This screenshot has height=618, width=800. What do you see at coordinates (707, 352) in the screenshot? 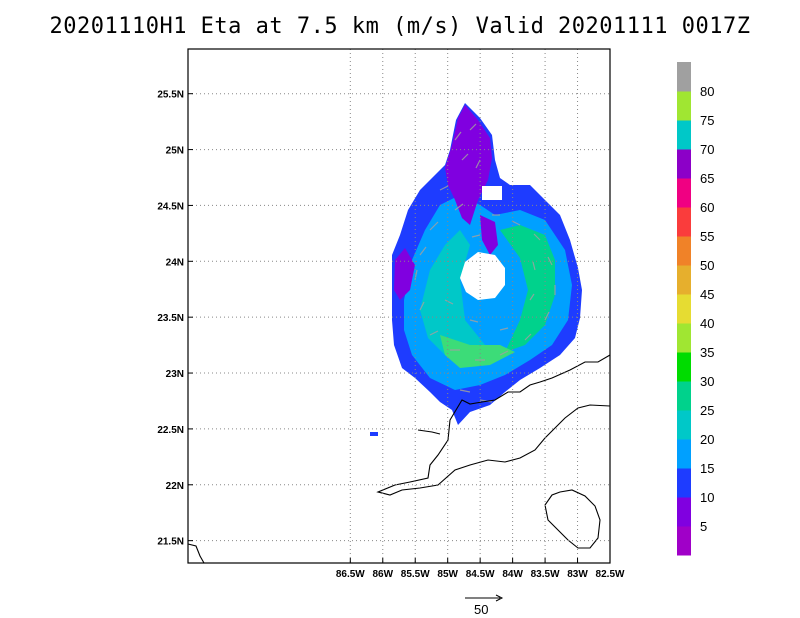
I see `colorbar-label: 35` at bounding box center [707, 352].